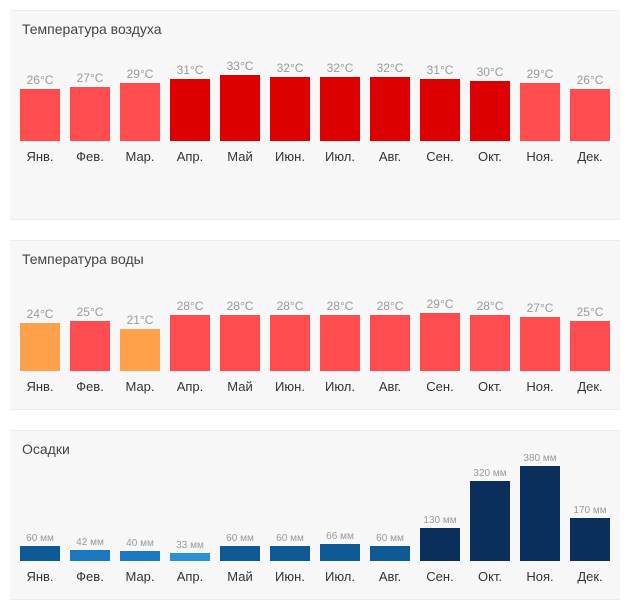  I want to click on water-temperature-title: Температура воды, so click(83, 259).